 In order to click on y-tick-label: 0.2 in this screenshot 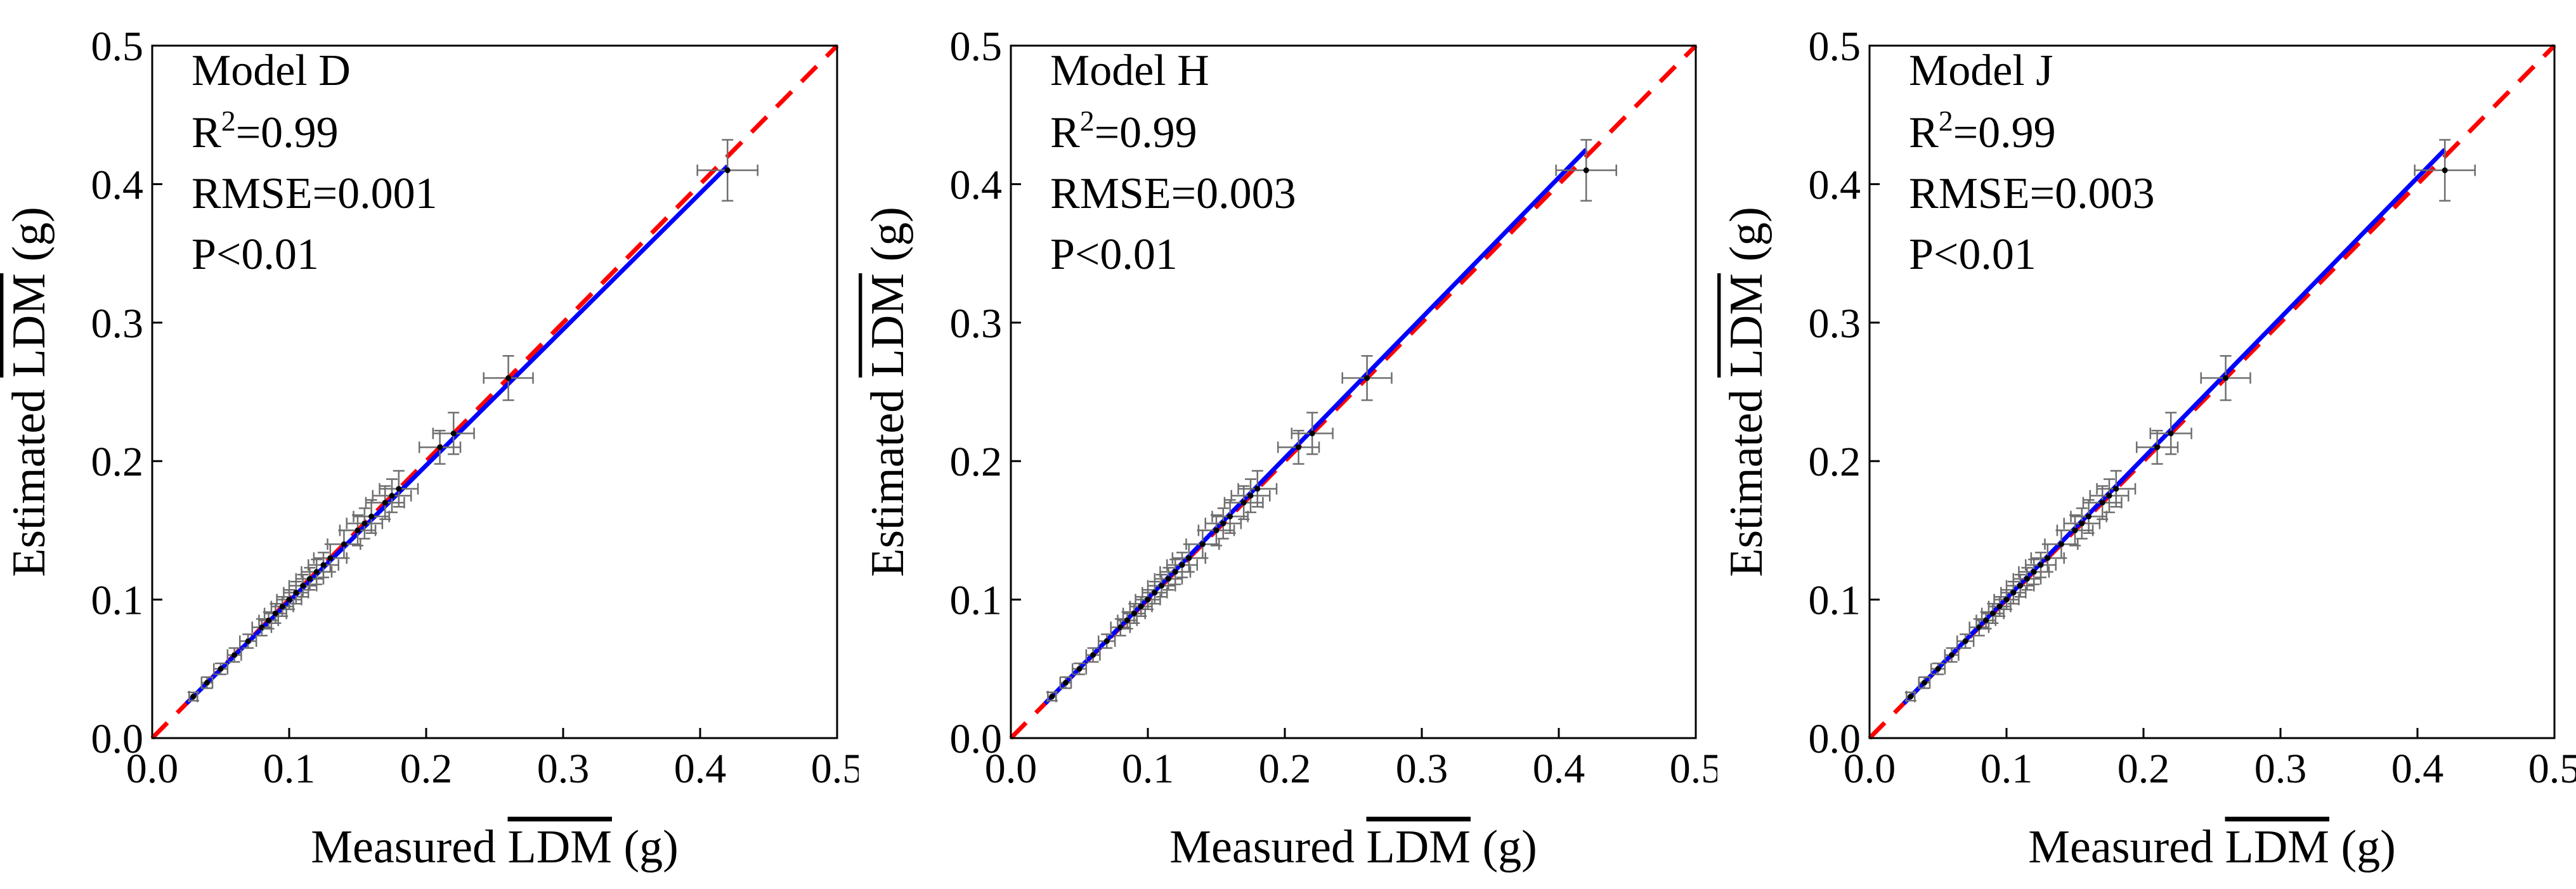, I will do `click(977, 462)`.